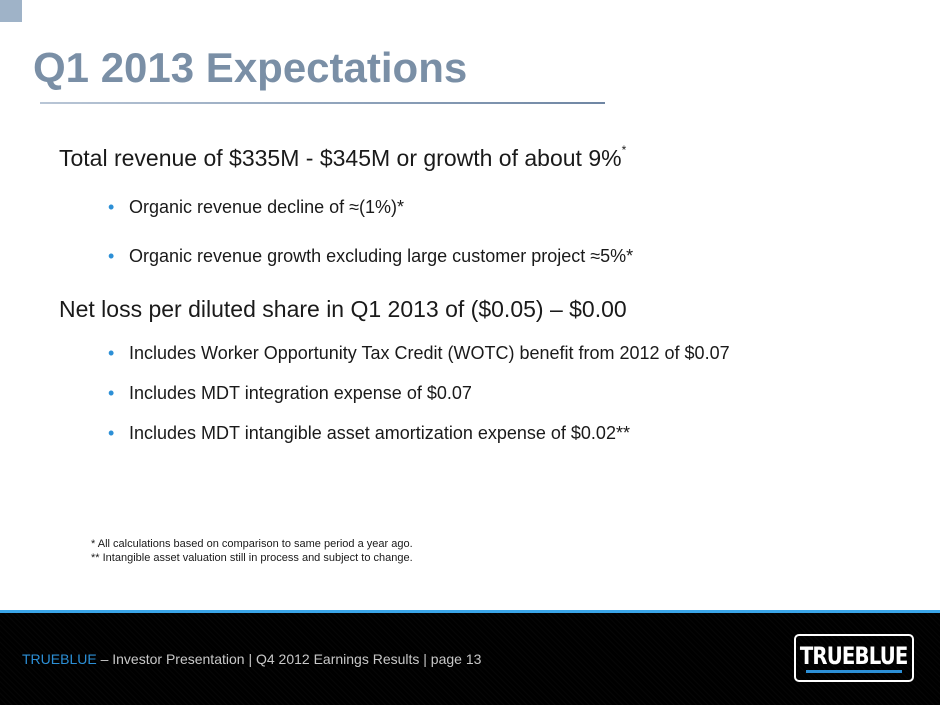 This screenshot has width=940, height=705. I want to click on heading-footnote-marker: *, so click(624, 150).